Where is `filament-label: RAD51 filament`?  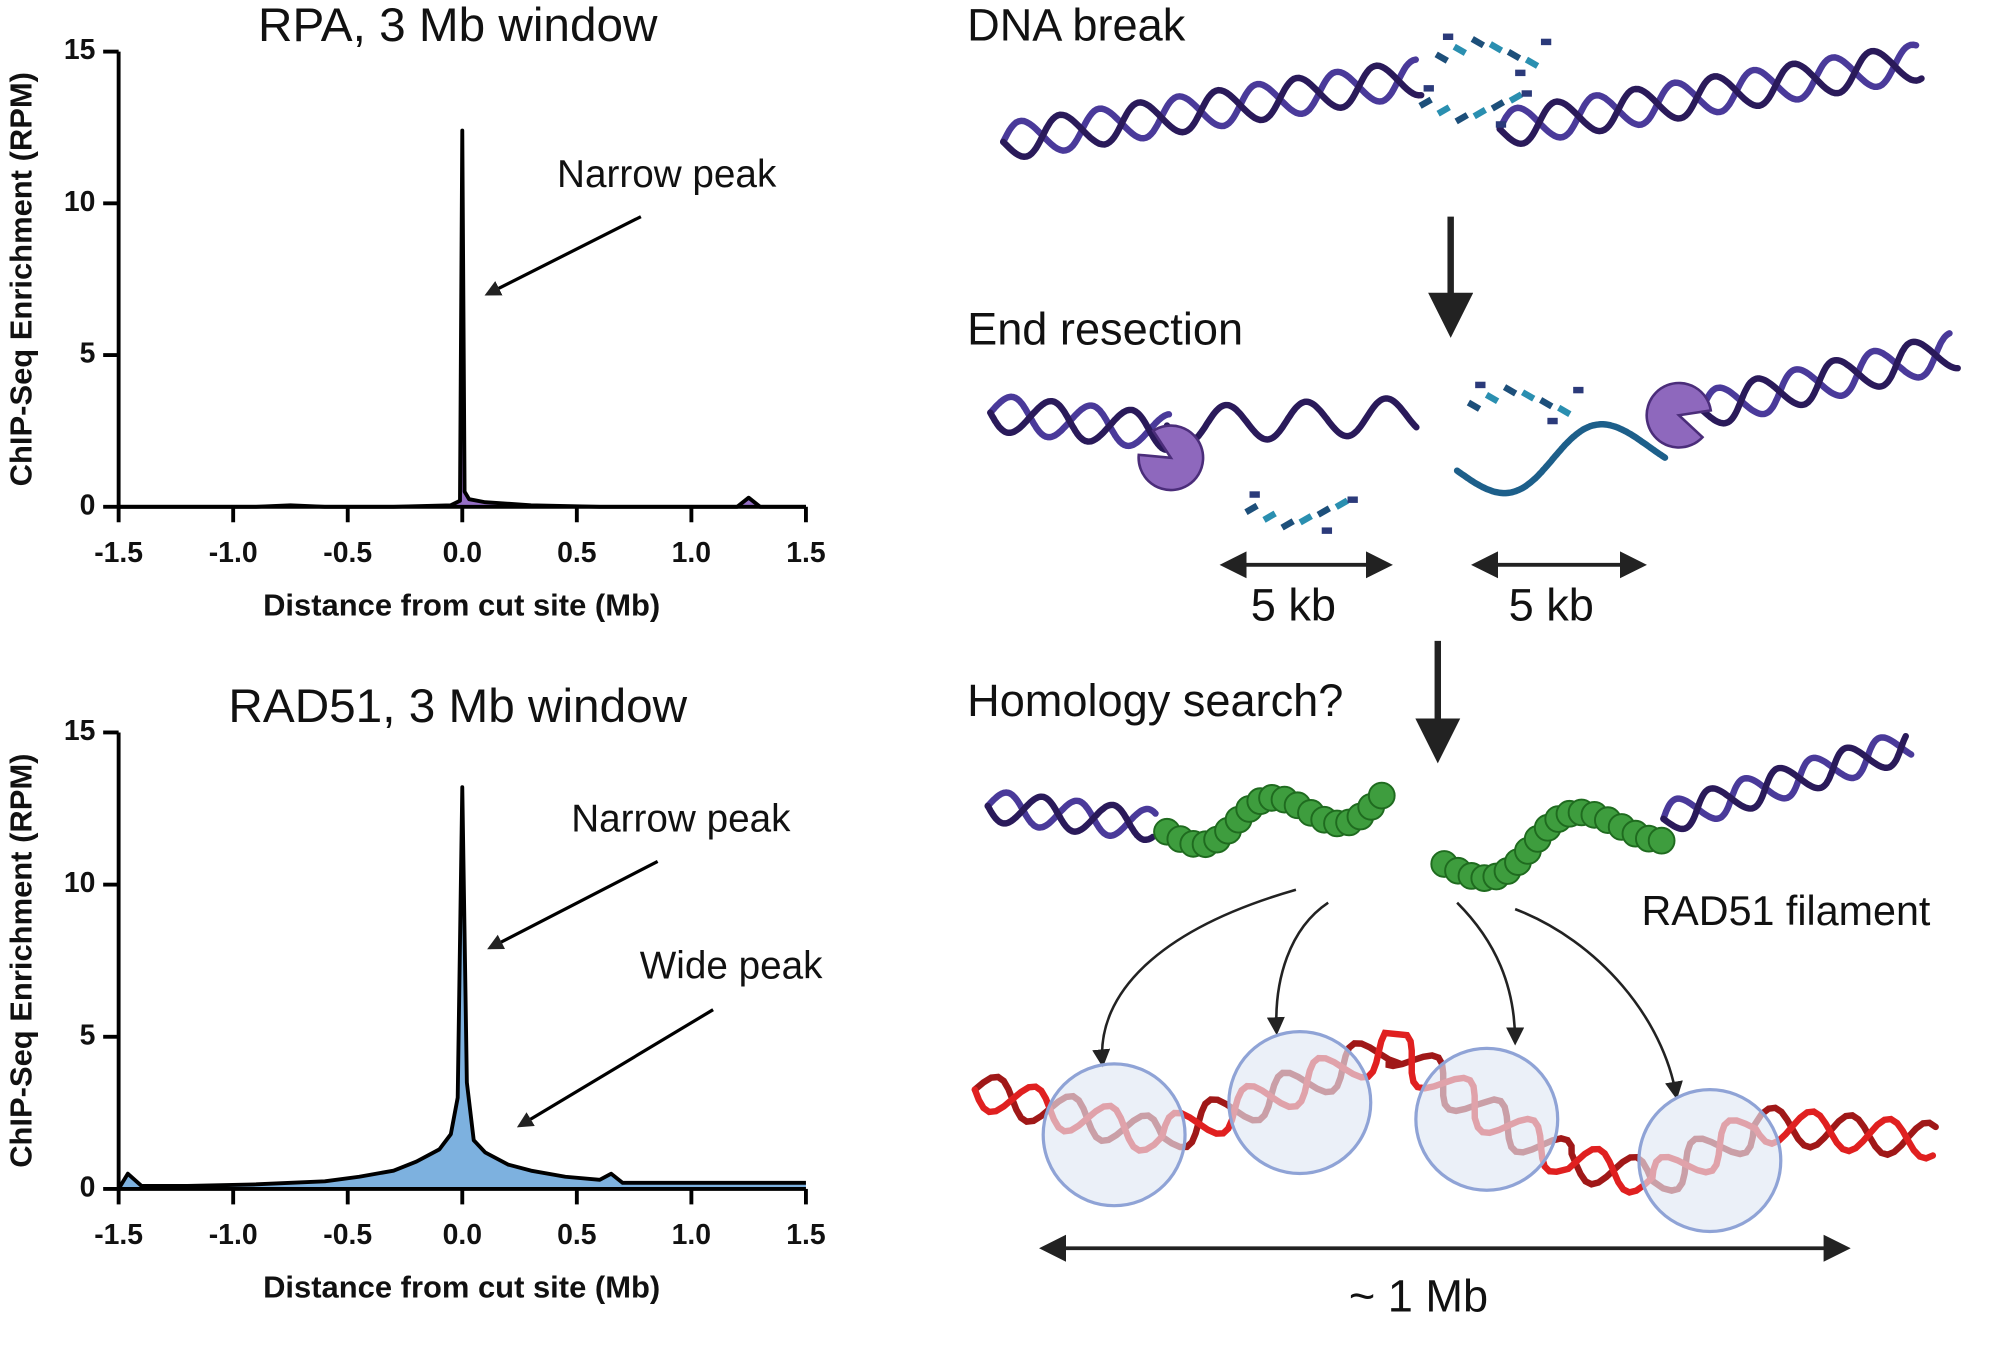
filament-label: RAD51 filament is located at coordinates (1786, 911).